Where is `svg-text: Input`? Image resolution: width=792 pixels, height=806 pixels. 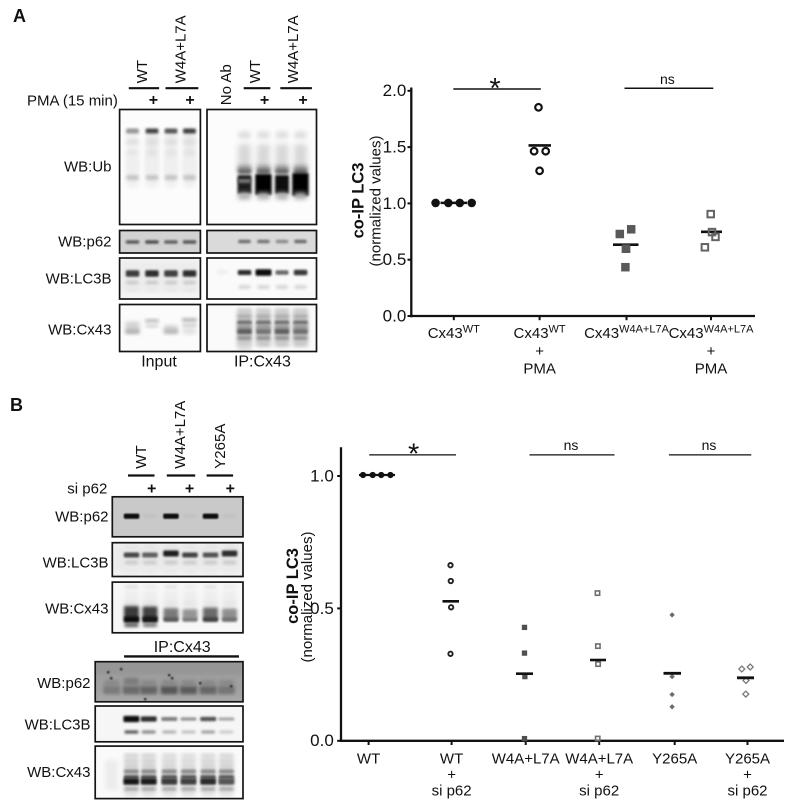
svg-text: Input is located at coordinates (159, 362).